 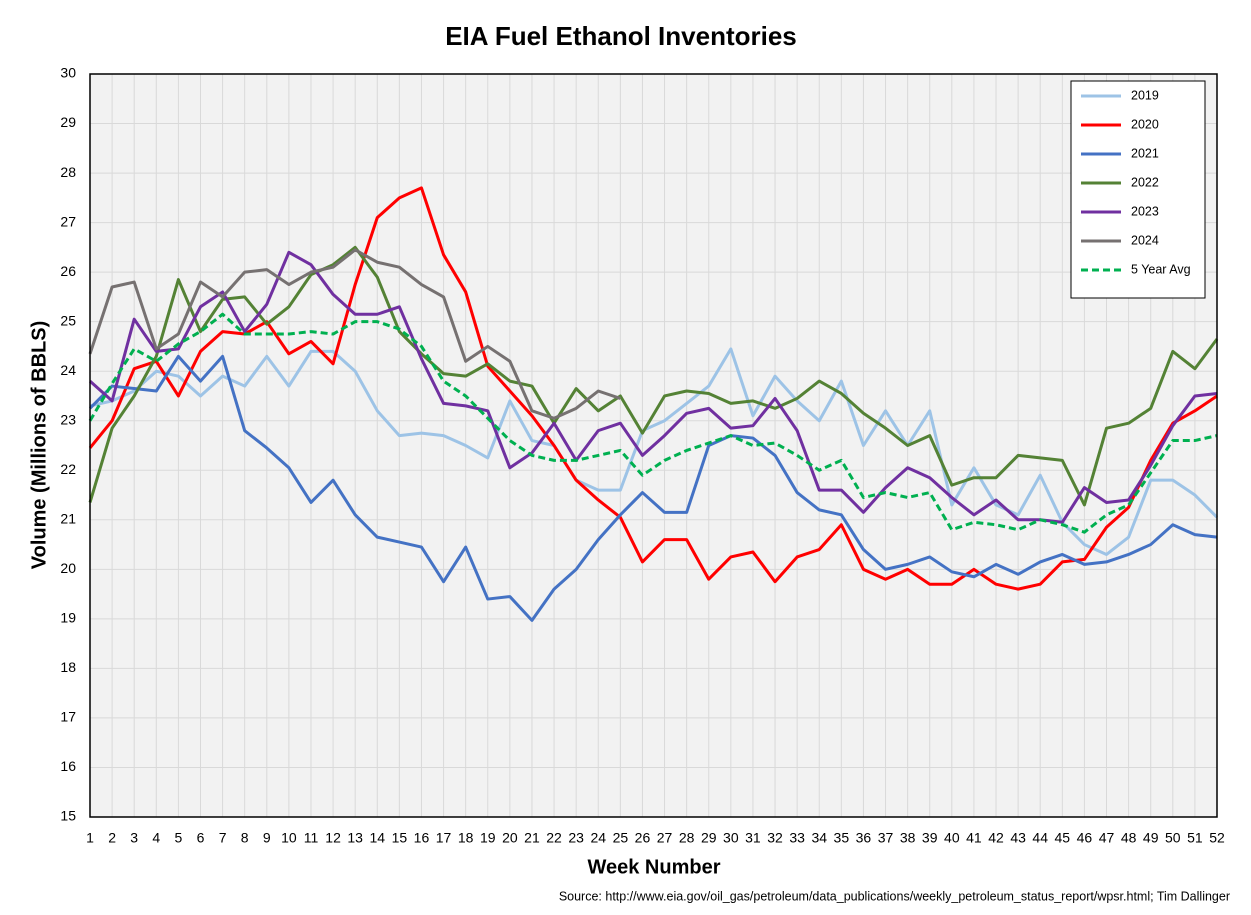 I want to click on x-tick-label: 37, so click(x=886, y=838).